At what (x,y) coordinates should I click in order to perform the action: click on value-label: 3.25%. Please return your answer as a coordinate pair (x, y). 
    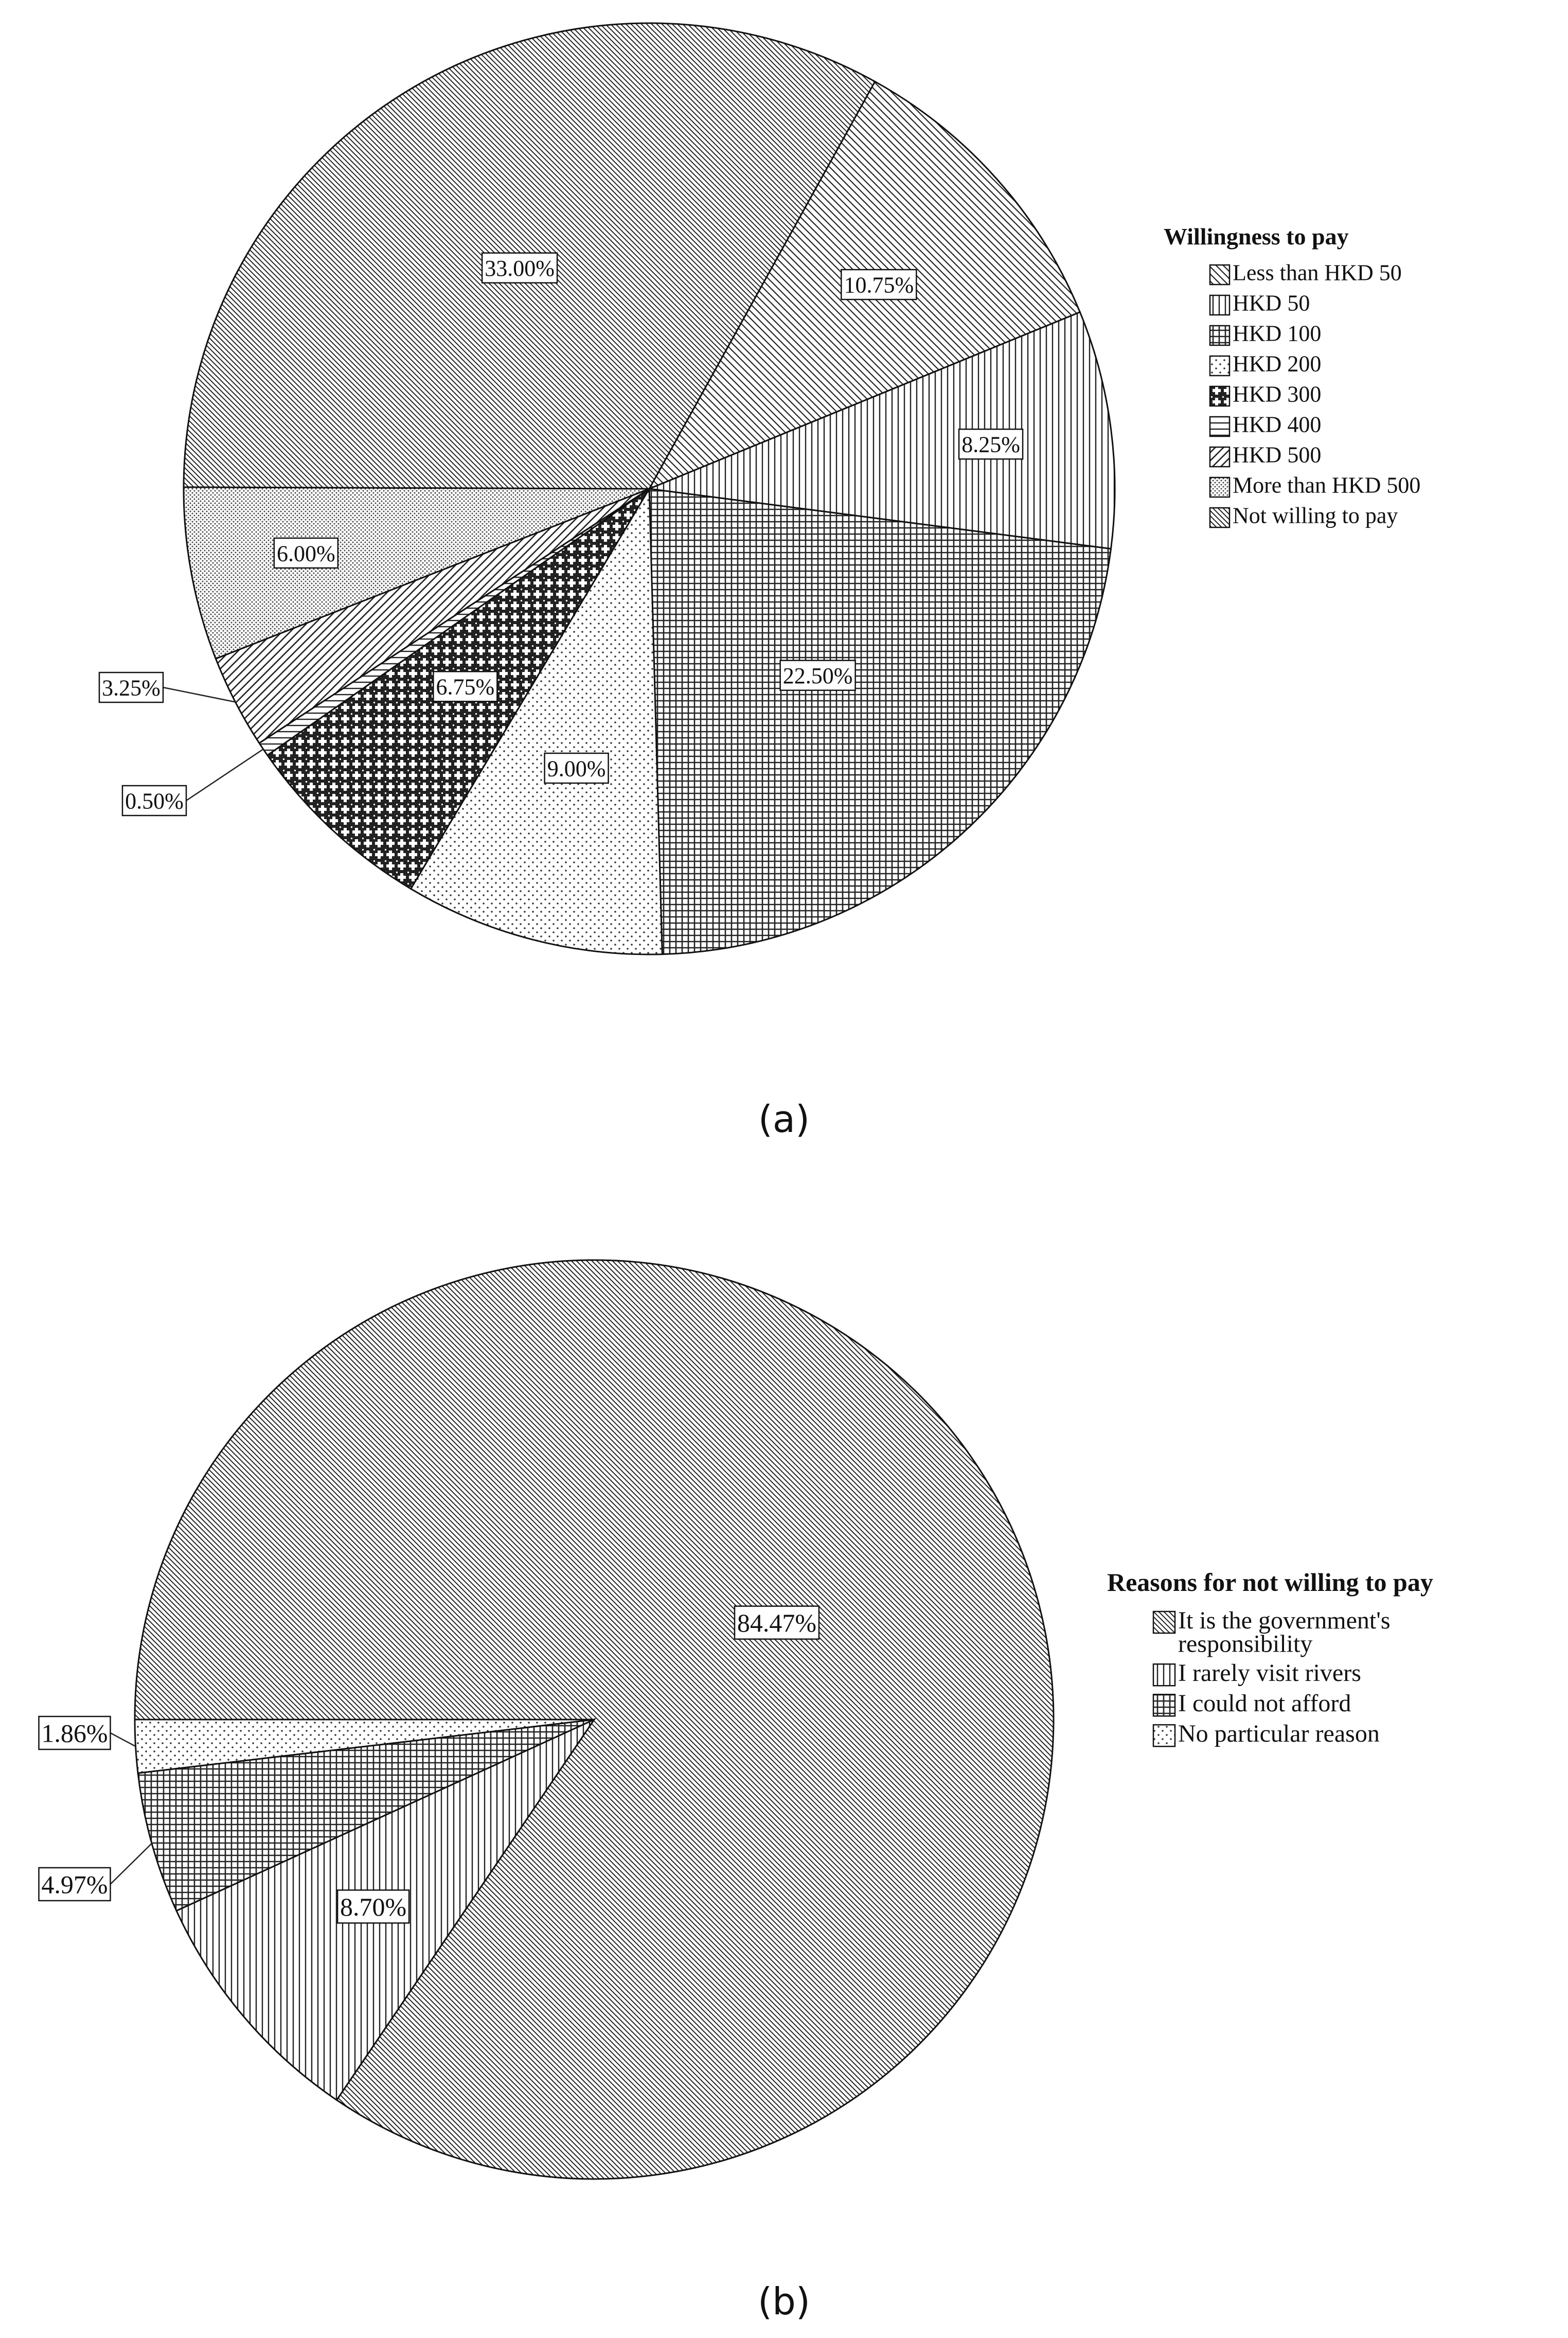
    Looking at the image, I should click on (131, 688).